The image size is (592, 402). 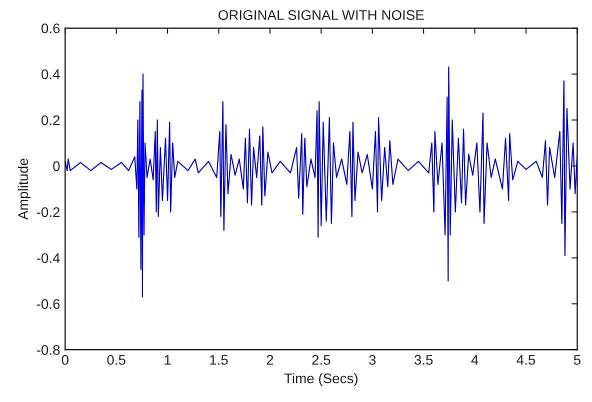 What do you see at coordinates (24, 189) in the screenshot?
I see `y-axis-title: Amplitude` at bounding box center [24, 189].